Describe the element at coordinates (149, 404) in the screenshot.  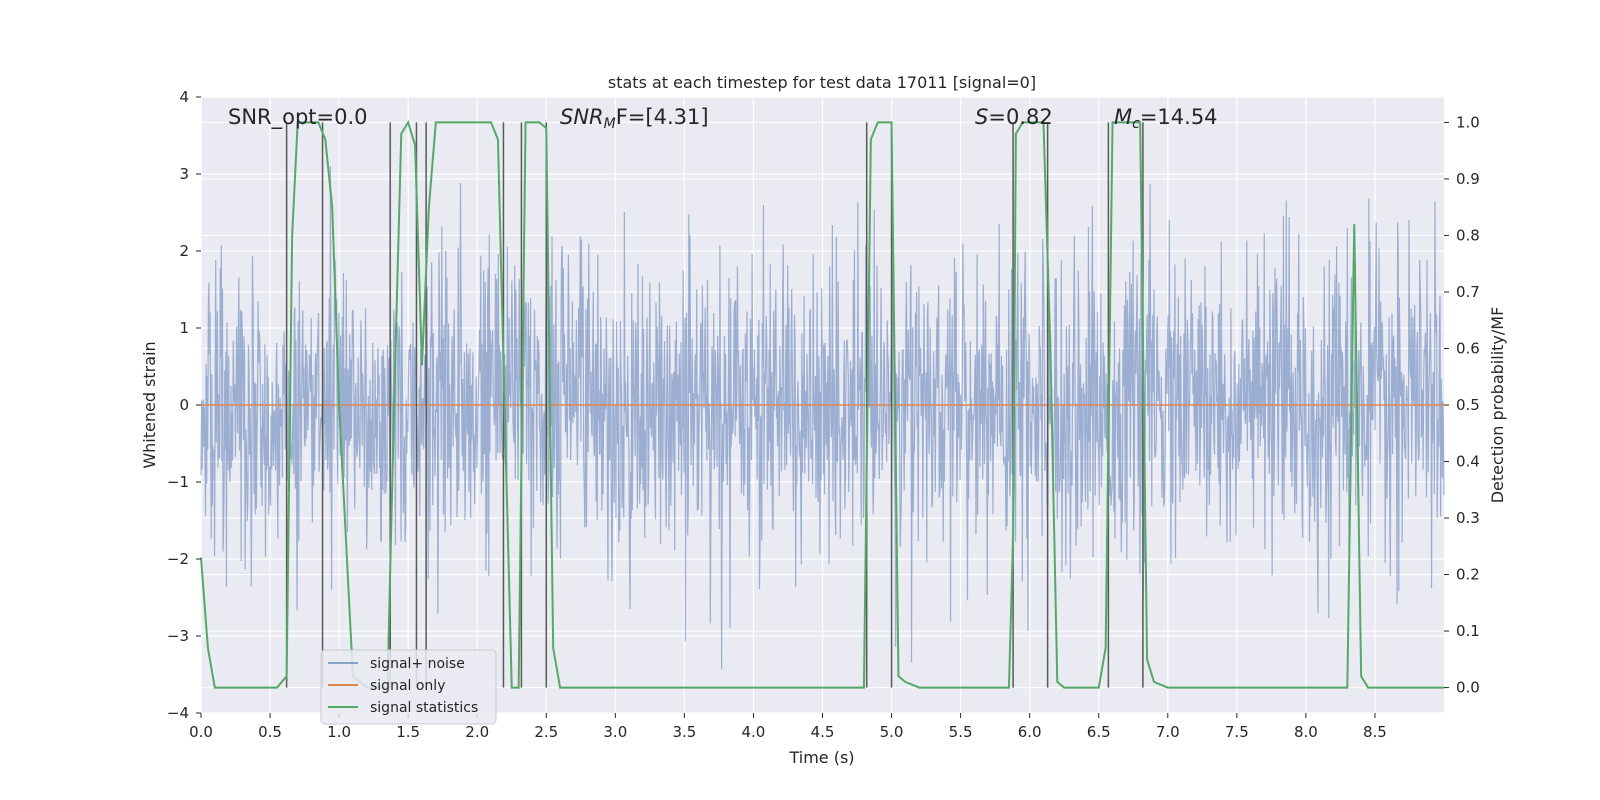
I see `y-axis-label: Whitened strain` at that location.